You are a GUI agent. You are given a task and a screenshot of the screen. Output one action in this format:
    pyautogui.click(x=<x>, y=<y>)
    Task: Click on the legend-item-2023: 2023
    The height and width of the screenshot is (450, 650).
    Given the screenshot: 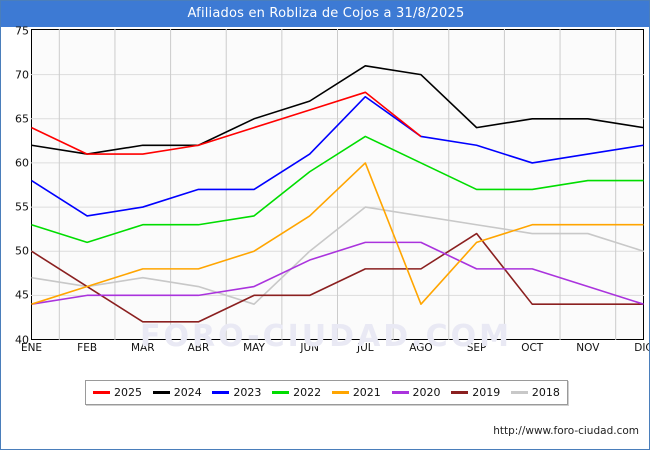 What is the action you would take?
    pyautogui.click(x=236, y=392)
    